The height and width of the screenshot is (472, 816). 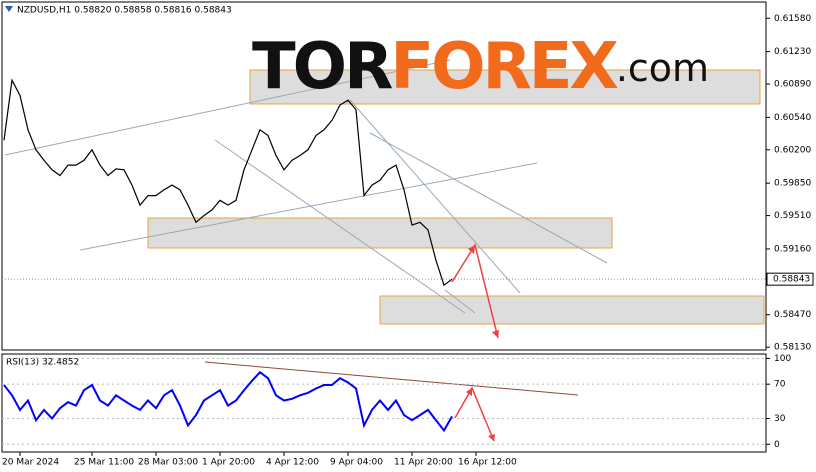 What do you see at coordinates (780, 385) in the screenshot?
I see `y-tick-label: 70` at bounding box center [780, 385].